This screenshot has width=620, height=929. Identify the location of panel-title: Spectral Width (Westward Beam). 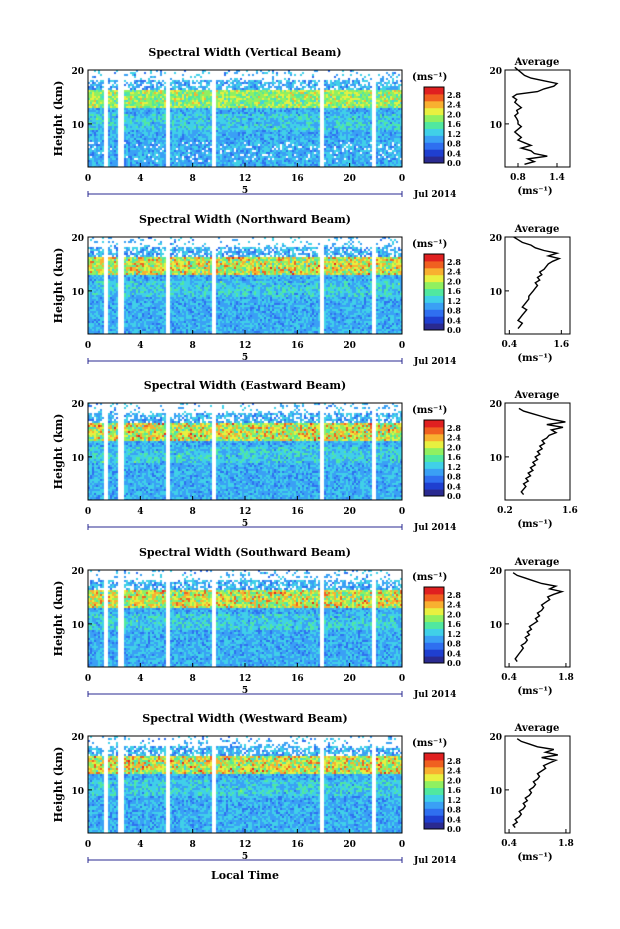
(244, 718).